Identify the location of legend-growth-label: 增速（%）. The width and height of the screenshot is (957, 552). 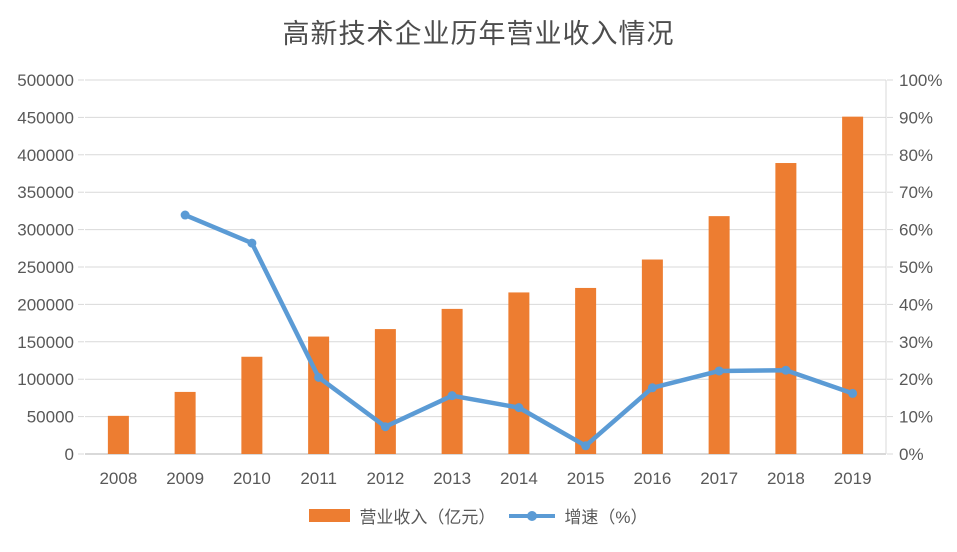
(606, 517).